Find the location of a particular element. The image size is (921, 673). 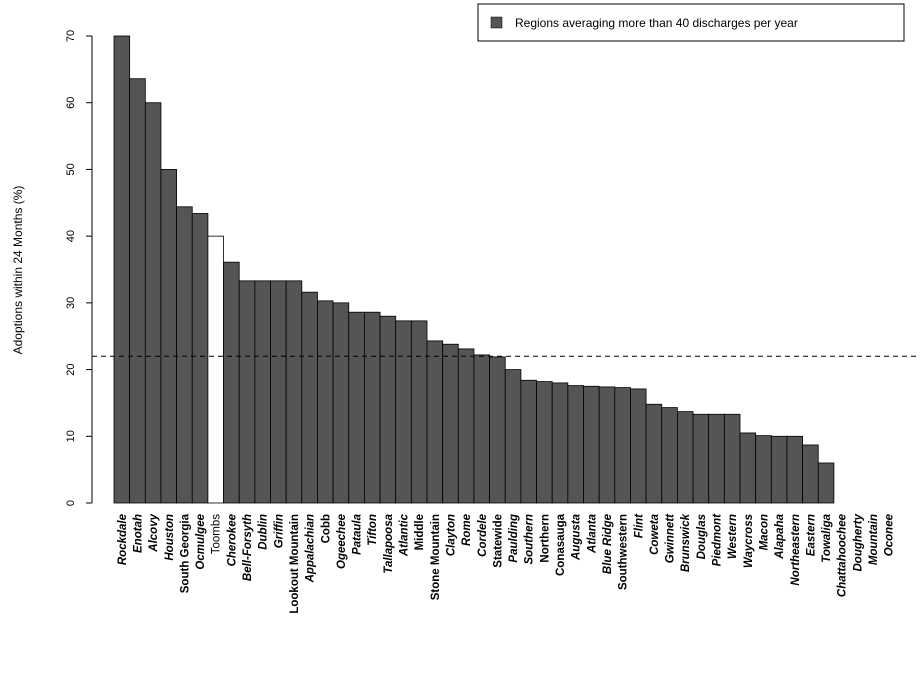

legend-swatch is located at coordinates (496, 22).